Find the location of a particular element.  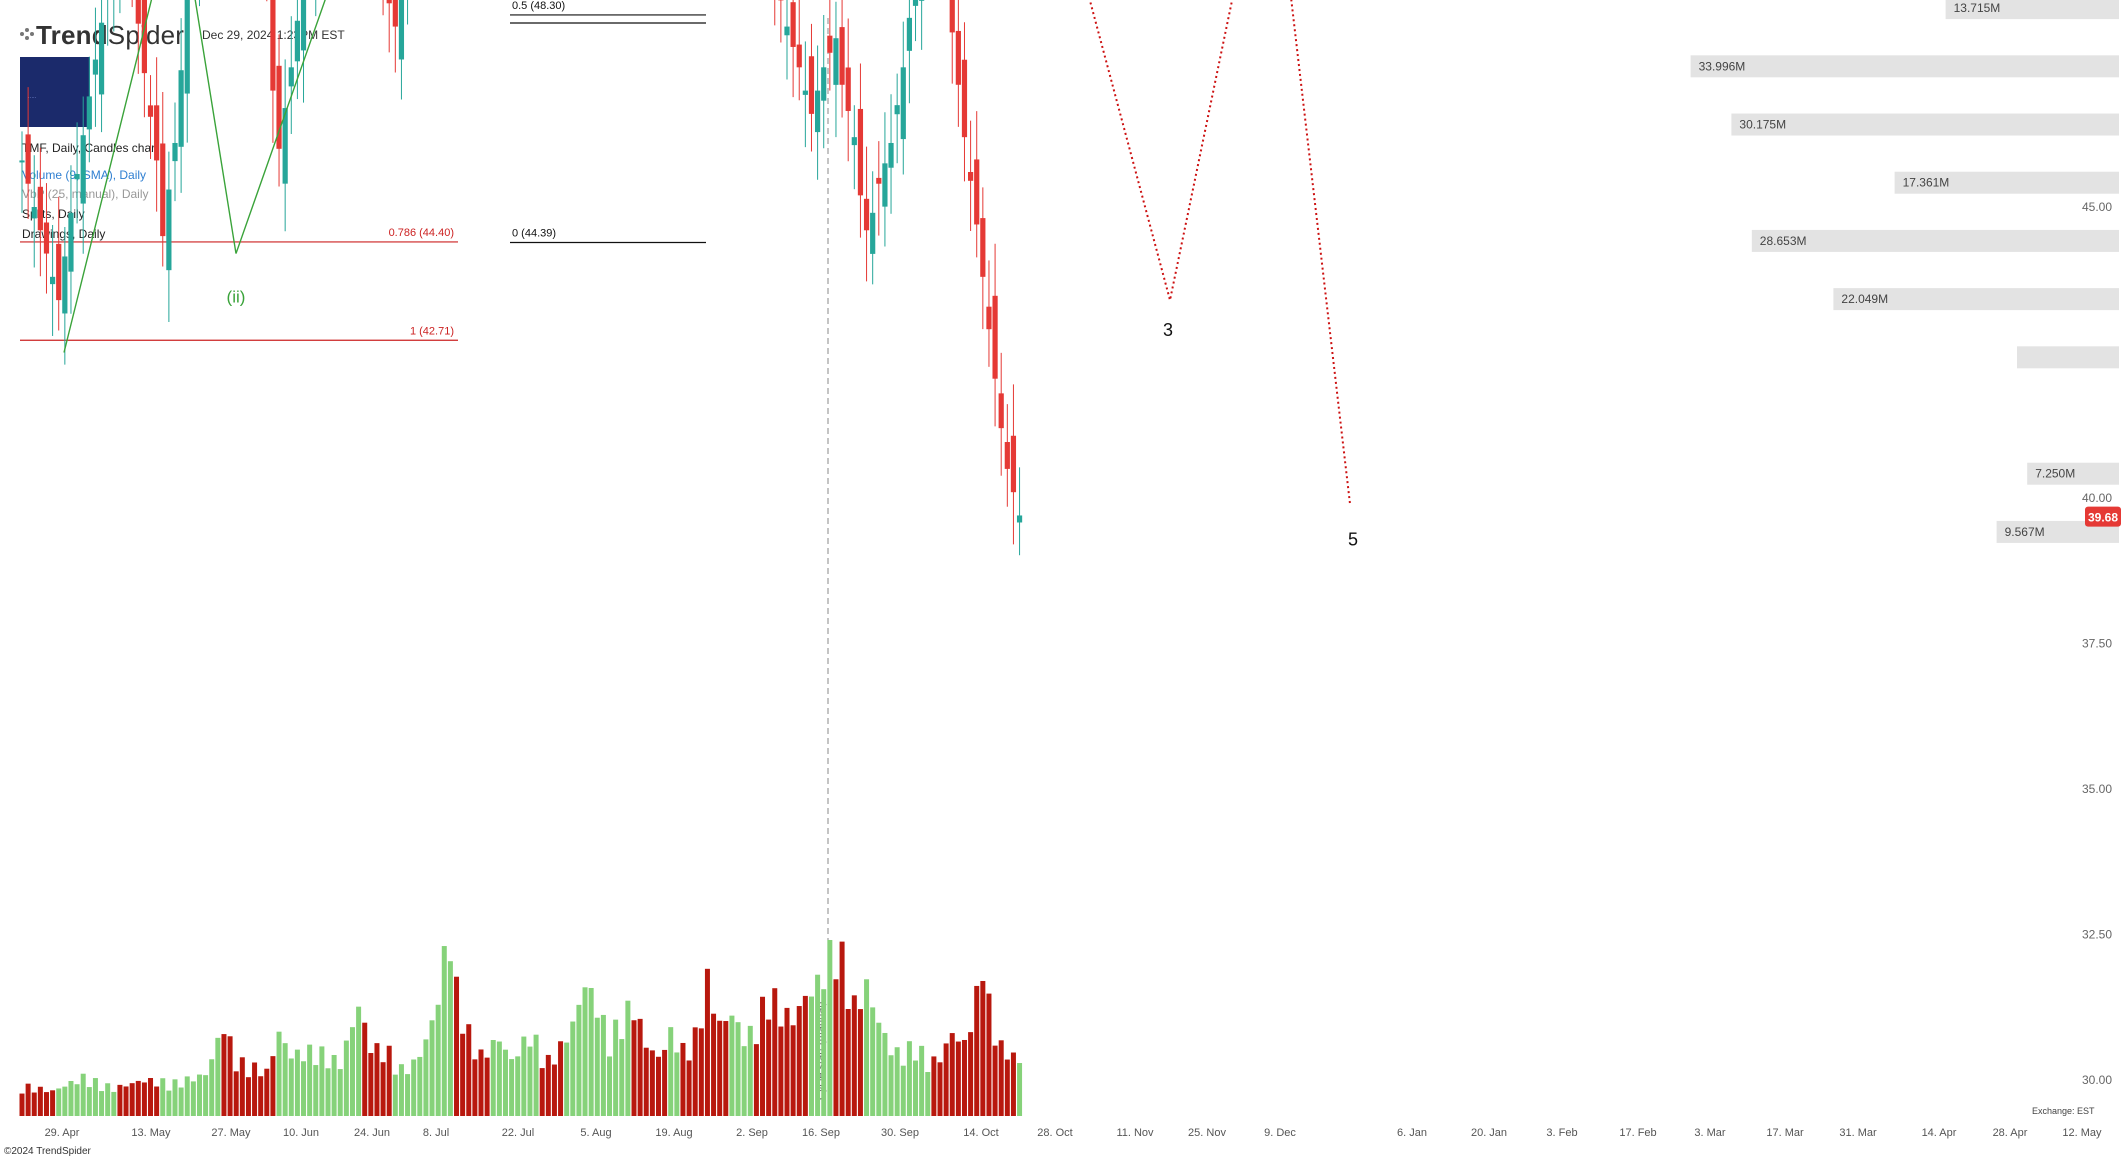

legend-drawings: Drawings, Daily is located at coordinates (64, 234).